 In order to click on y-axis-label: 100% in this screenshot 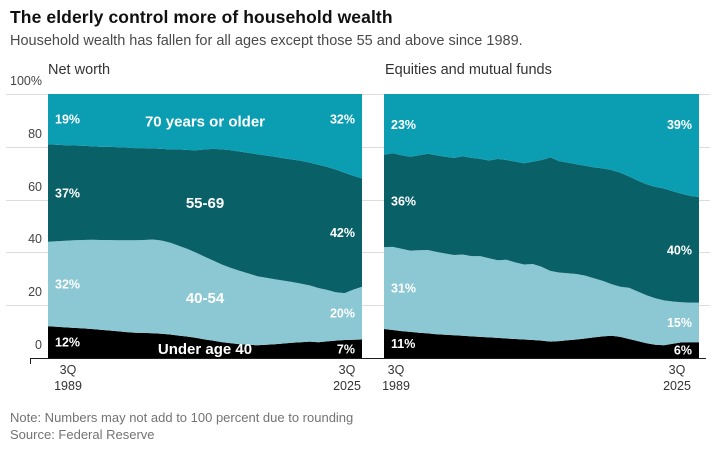, I will do `click(26, 81)`.